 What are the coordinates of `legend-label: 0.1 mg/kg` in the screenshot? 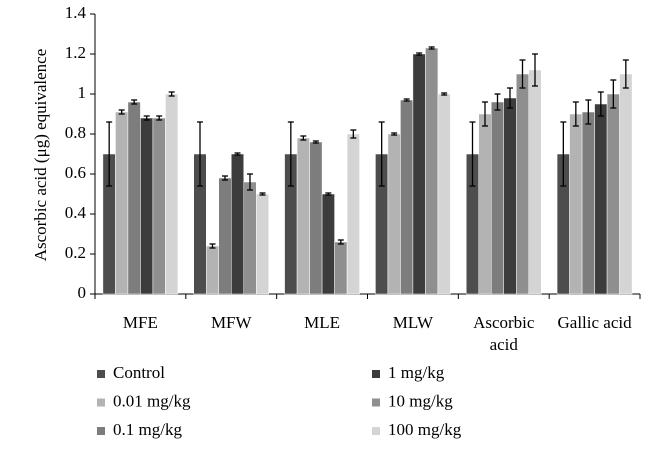 It's located at (147, 429).